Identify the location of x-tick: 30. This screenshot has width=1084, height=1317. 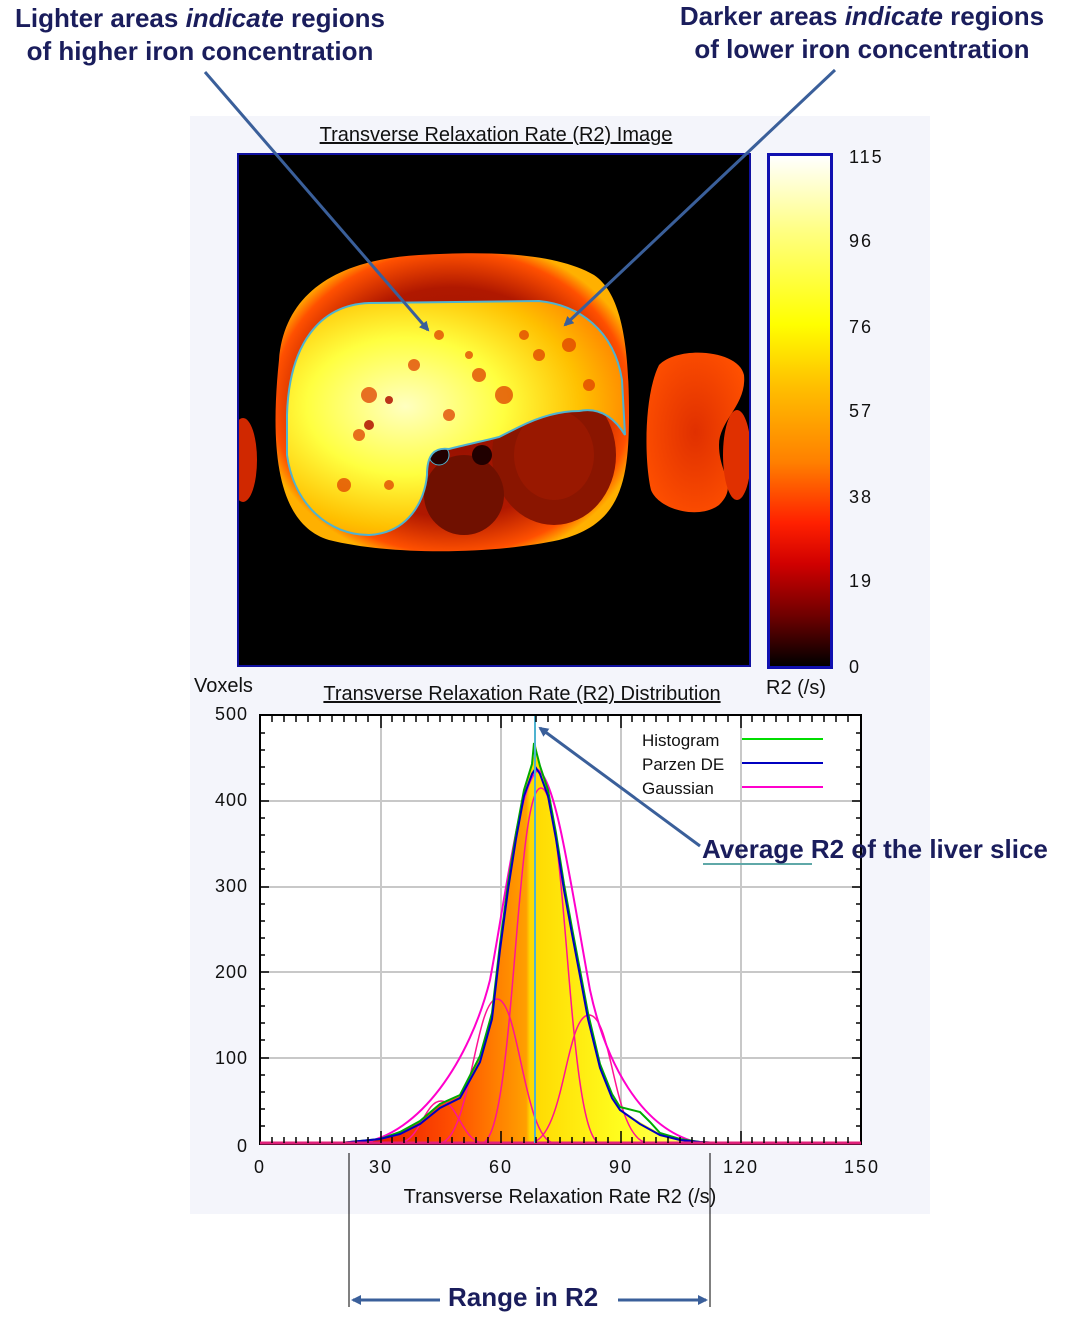
(381, 1167).